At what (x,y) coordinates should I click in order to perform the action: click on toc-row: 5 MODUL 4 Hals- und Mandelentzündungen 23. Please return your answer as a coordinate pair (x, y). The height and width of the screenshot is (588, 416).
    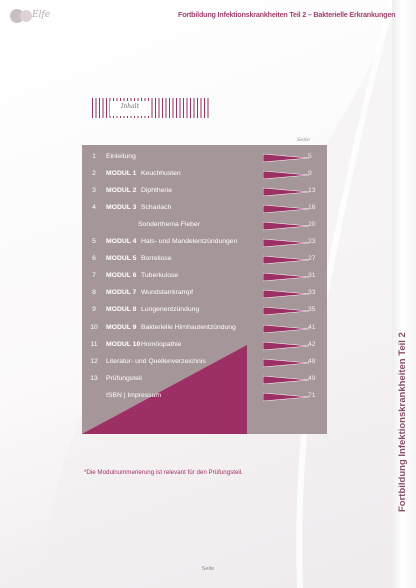
    Looking at the image, I should click on (204, 243).